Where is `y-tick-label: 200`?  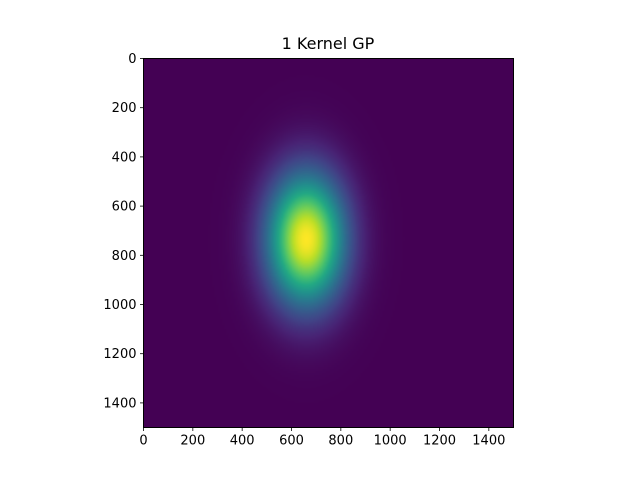
y-tick-label: 200 is located at coordinates (124, 108).